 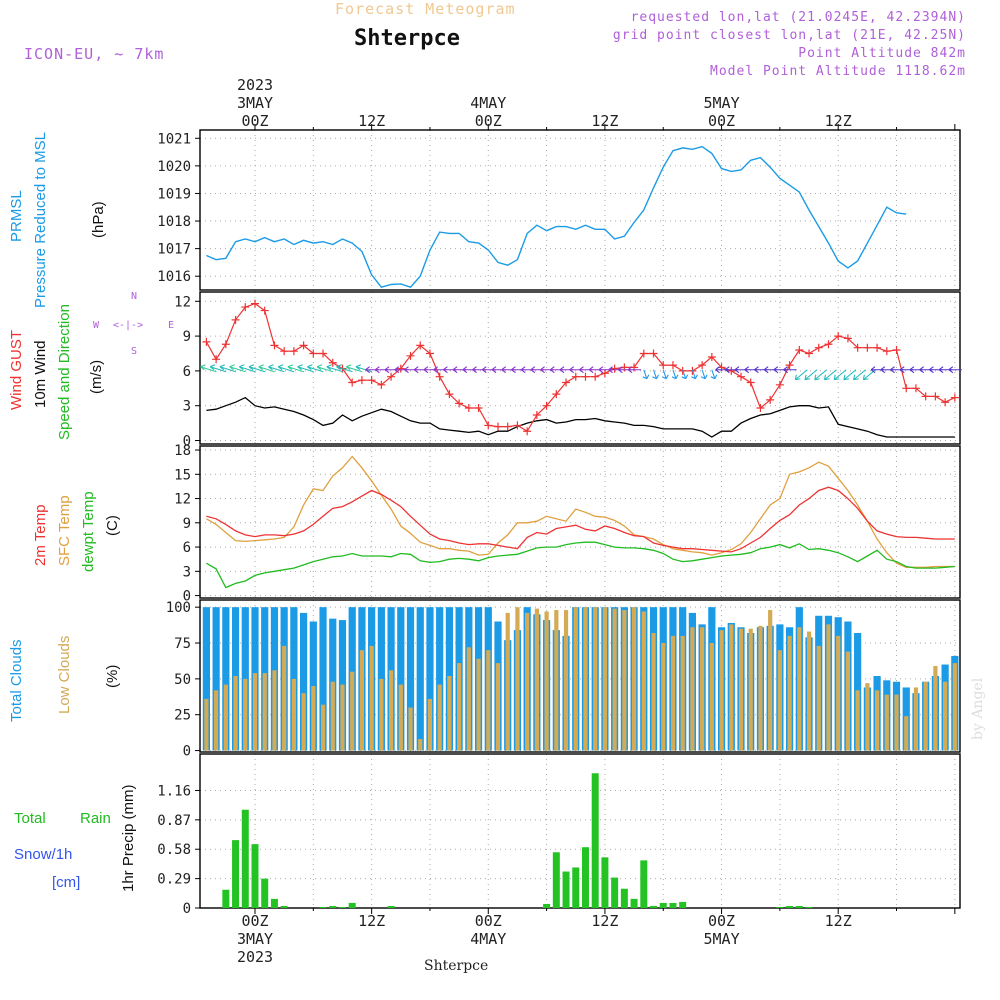 What do you see at coordinates (174, 821) in the screenshot?
I see `y-tick-label: 0.87` at bounding box center [174, 821].